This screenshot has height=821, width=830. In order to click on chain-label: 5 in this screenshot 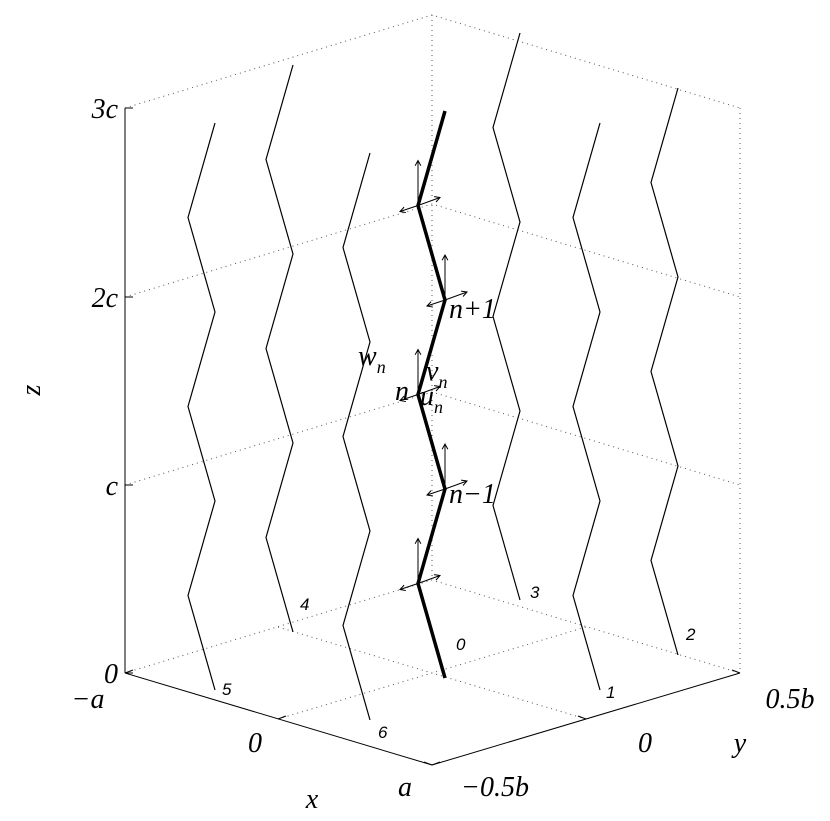, I will do `click(227, 689)`.